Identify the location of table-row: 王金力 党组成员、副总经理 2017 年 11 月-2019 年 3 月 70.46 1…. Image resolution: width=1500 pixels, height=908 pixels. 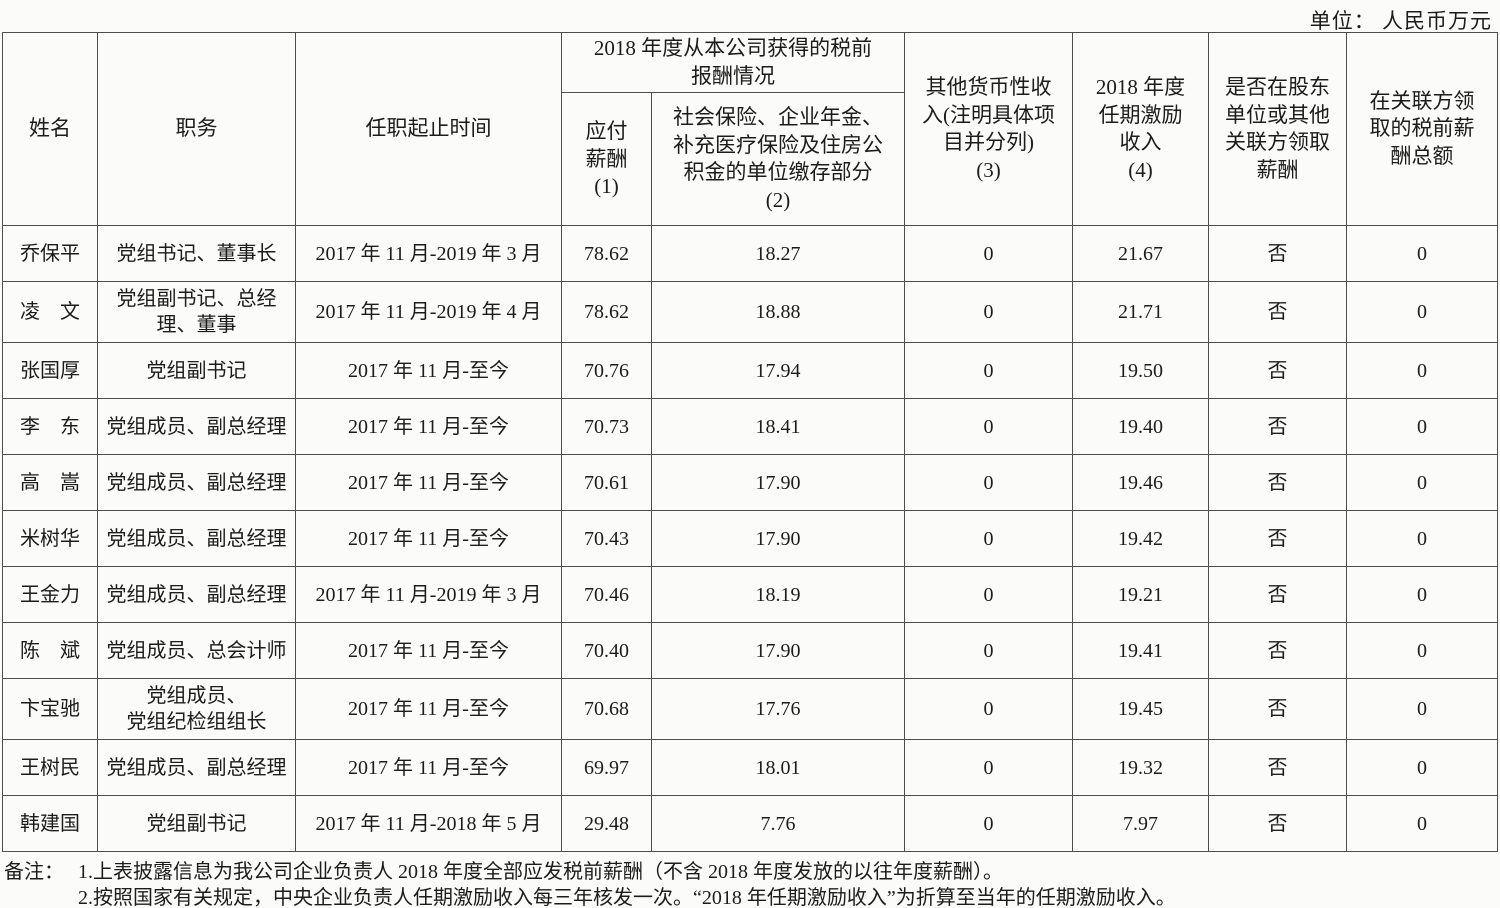
(750, 595).